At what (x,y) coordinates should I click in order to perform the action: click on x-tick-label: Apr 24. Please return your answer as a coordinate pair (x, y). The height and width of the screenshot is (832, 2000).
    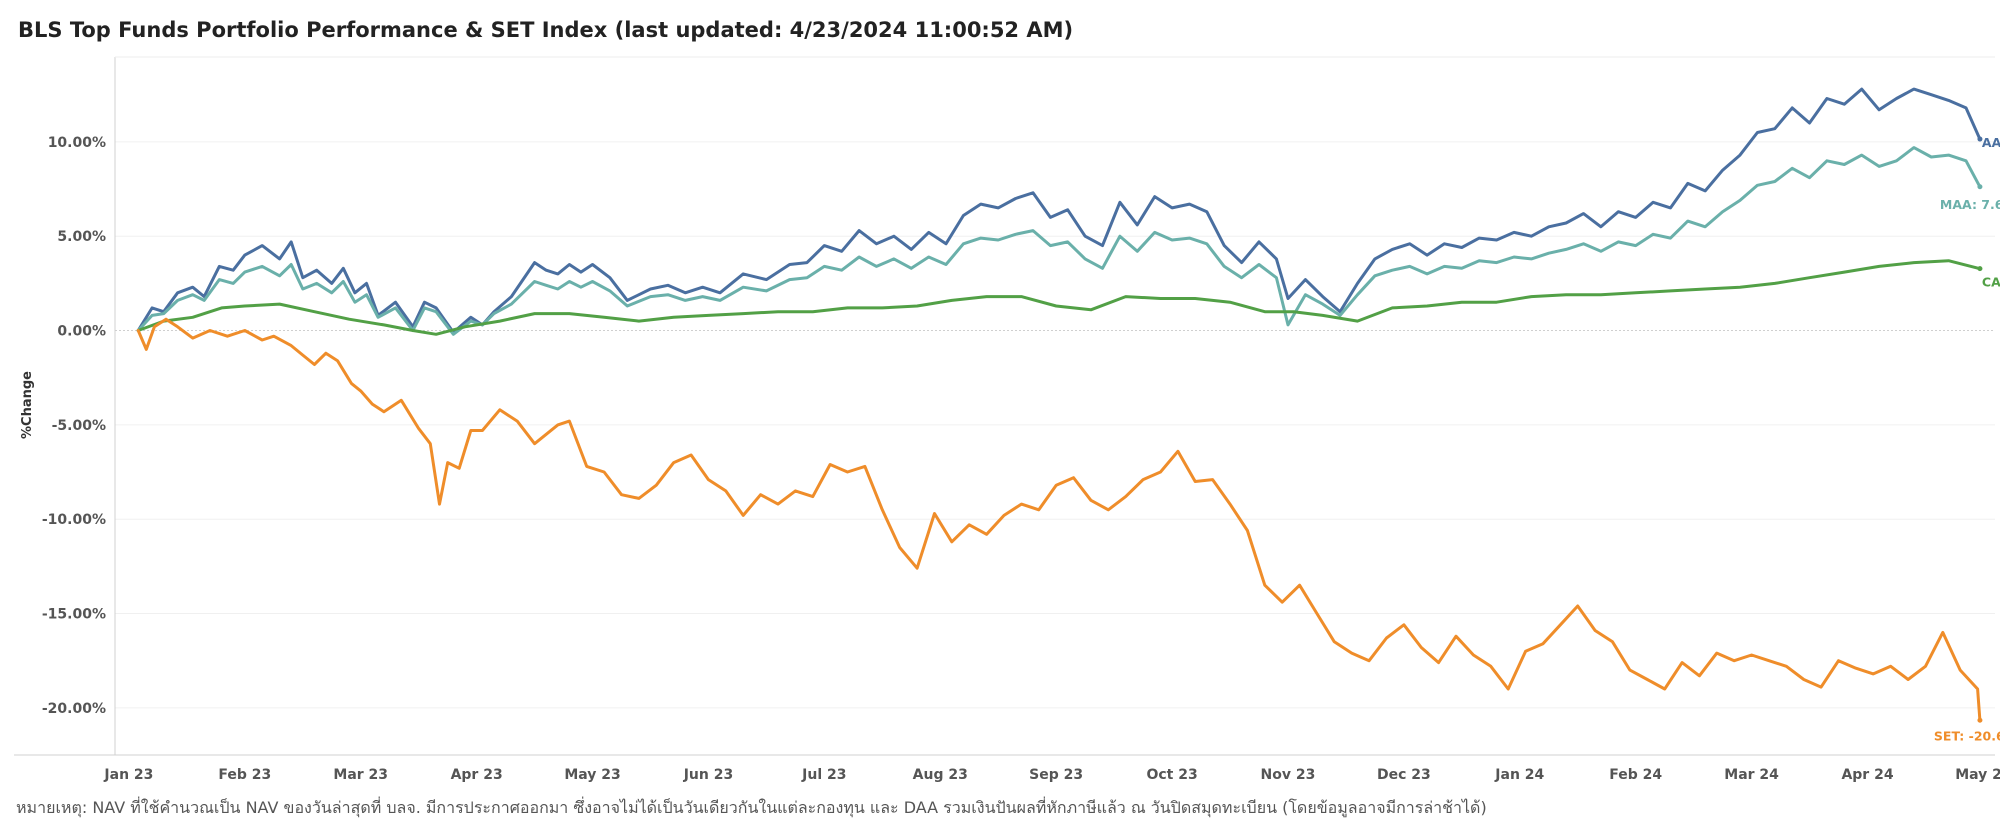
    Looking at the image, I should click on (1867, 775).